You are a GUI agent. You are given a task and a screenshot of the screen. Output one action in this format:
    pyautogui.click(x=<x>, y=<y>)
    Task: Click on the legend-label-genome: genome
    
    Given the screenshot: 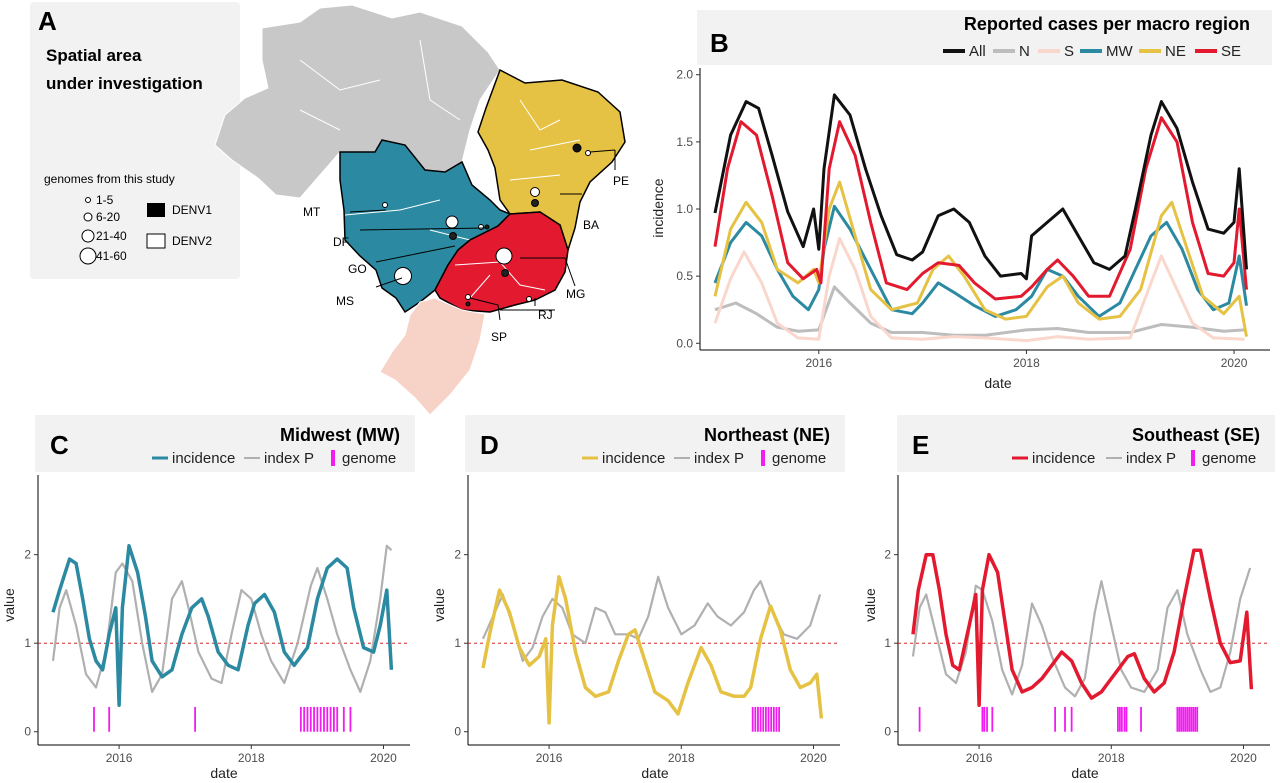 What is the action you would take?
    pyautogui.click(x=799, y=458)
    